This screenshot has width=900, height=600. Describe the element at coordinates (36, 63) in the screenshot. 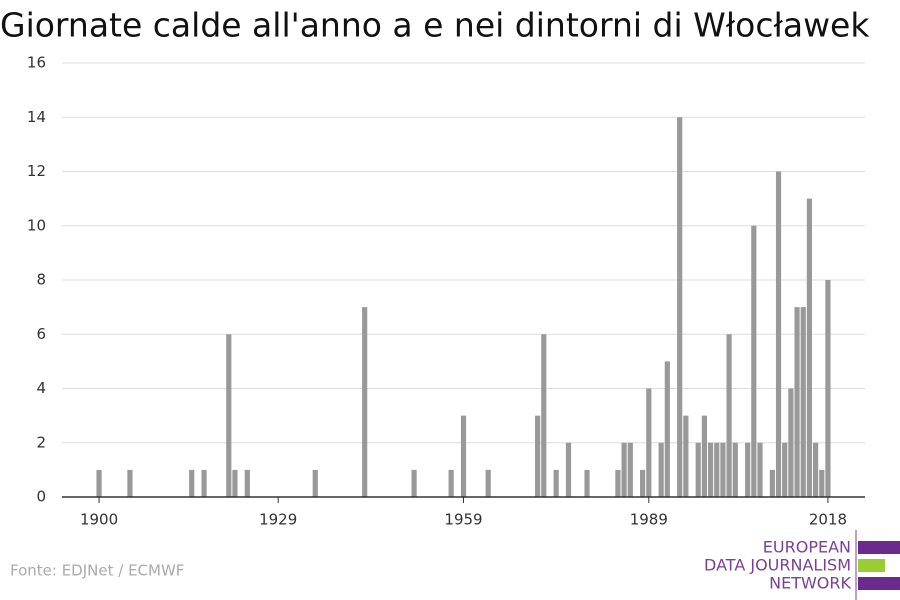

I see `y-tick-label: 16` at that location.